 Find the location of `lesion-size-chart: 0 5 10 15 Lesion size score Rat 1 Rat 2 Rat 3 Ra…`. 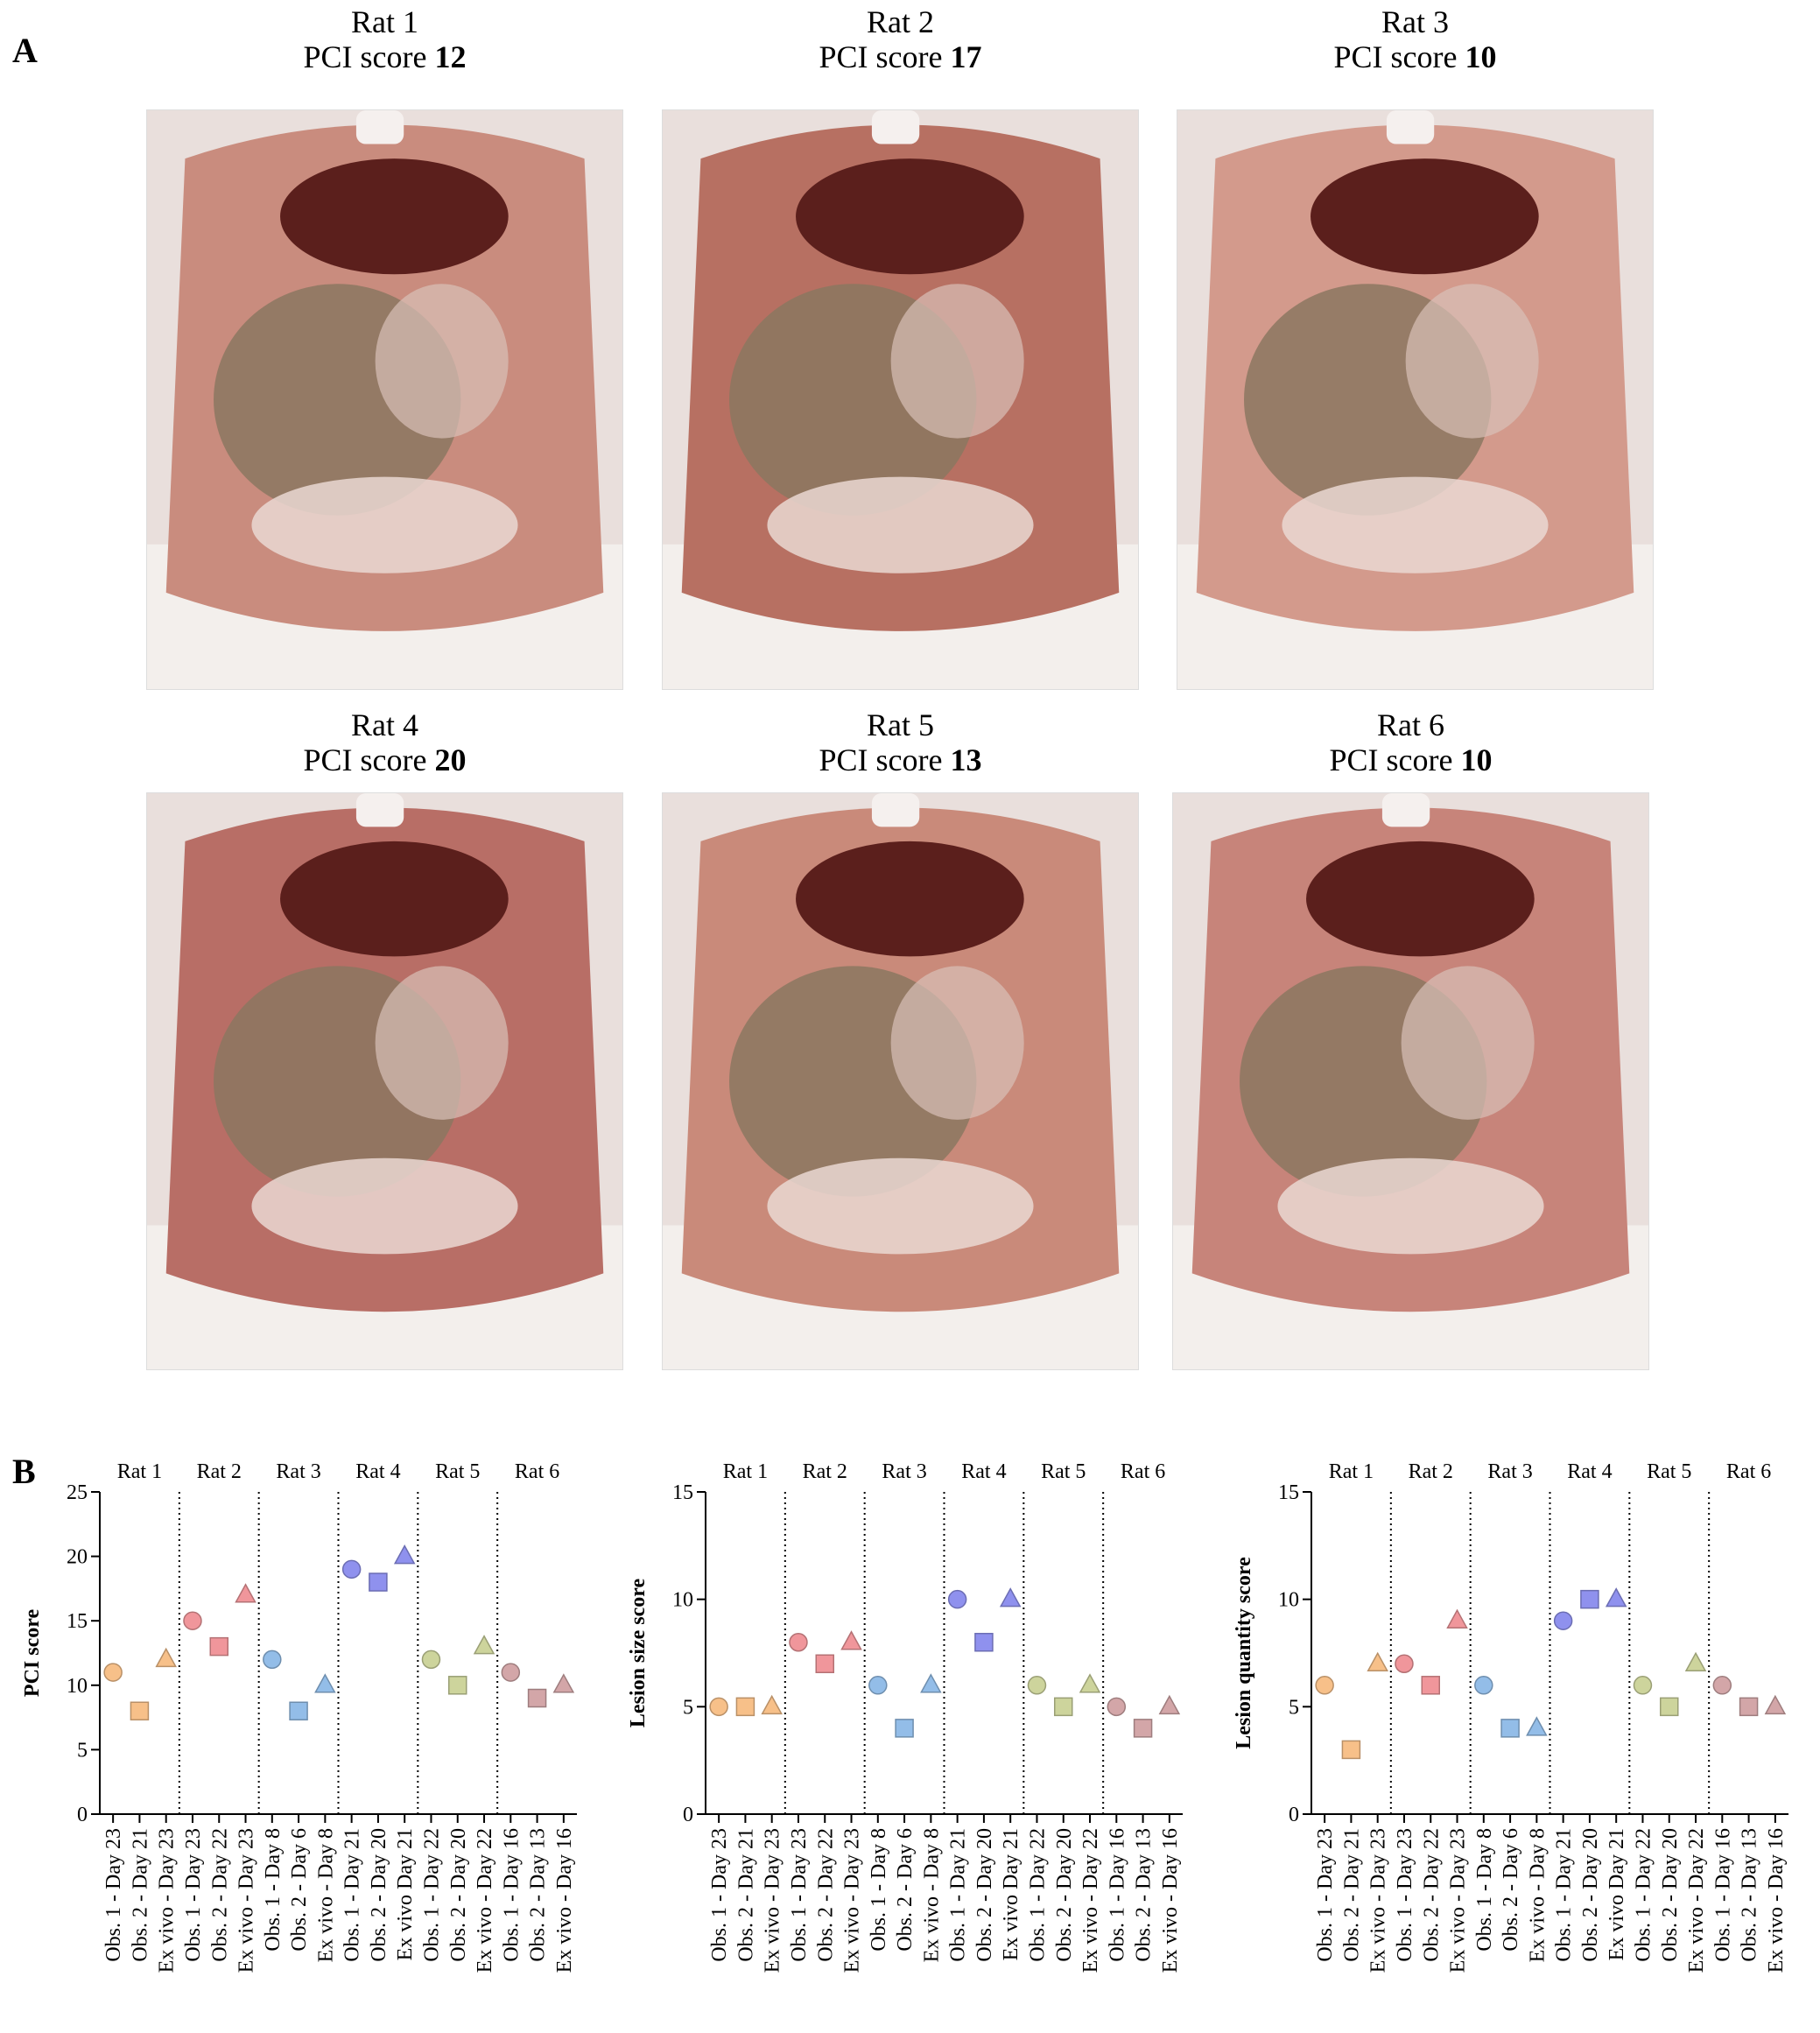

lesion-size-chart: 0 5 10 15 Lesion size score Rat 1 Rat 2 Rat 3 Ra… is located at coordinates (910, 1732).